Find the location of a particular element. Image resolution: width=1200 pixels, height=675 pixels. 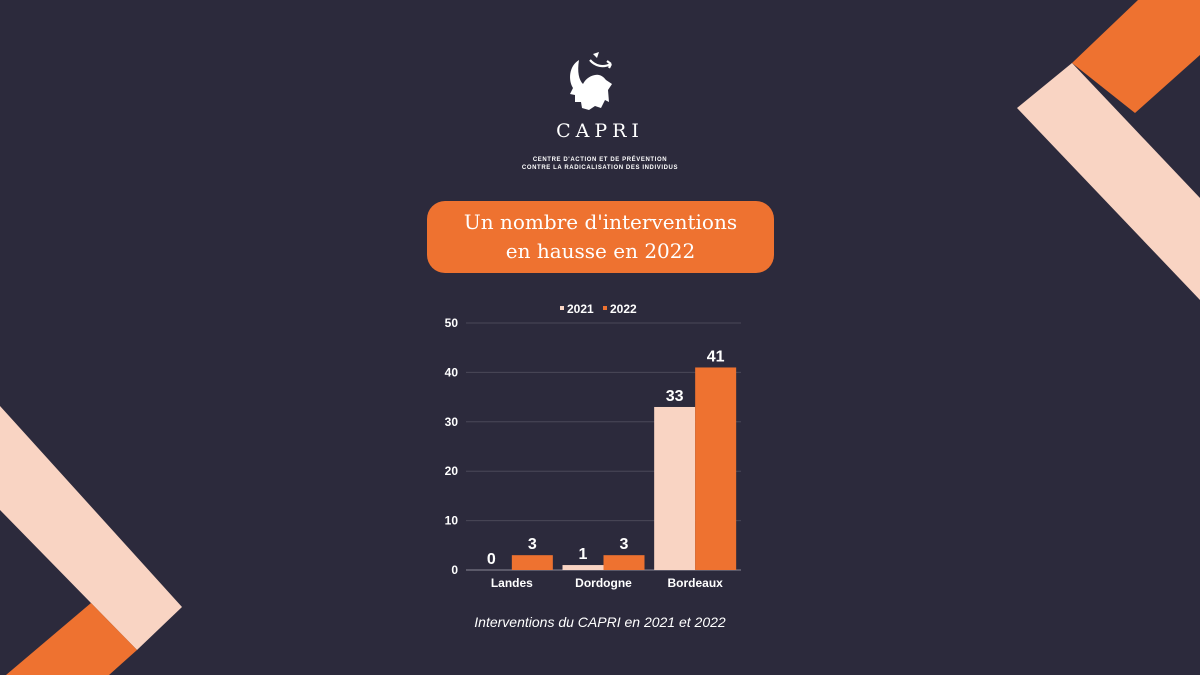

y-tick-label: 50 is located at coordinates (452, 323).